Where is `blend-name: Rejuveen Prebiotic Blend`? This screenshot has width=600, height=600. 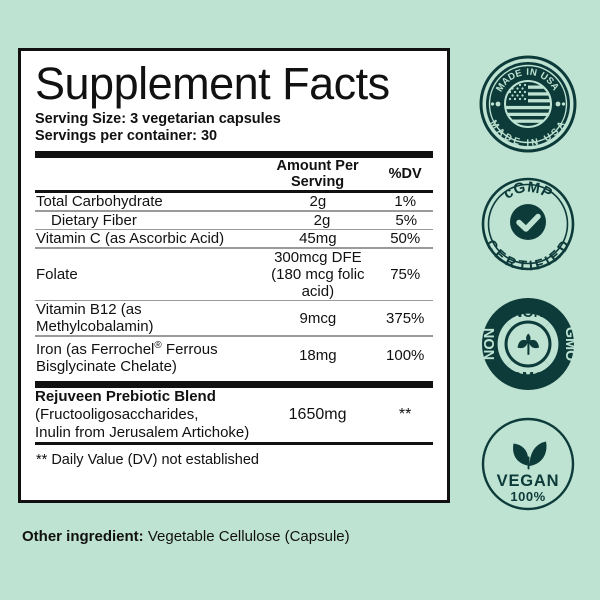
blend-name: Rejuveen Prebiotic Blend is located at coordinates (125, 396).